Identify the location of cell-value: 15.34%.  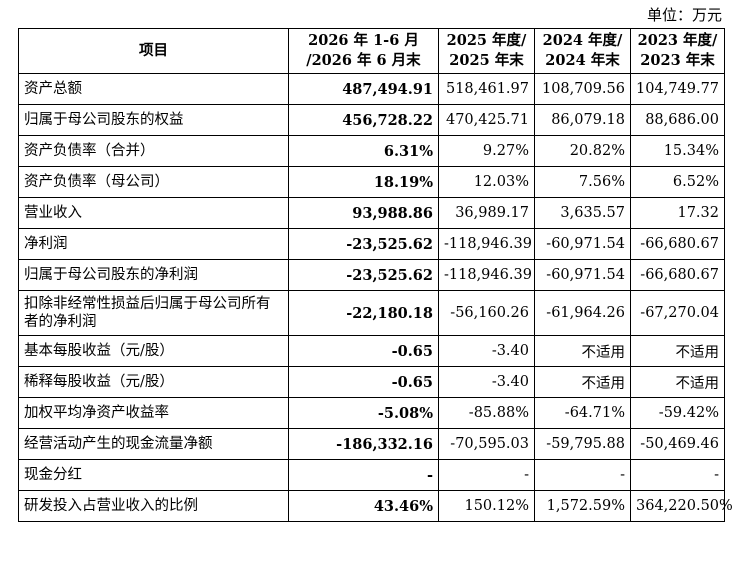
(677, 151).